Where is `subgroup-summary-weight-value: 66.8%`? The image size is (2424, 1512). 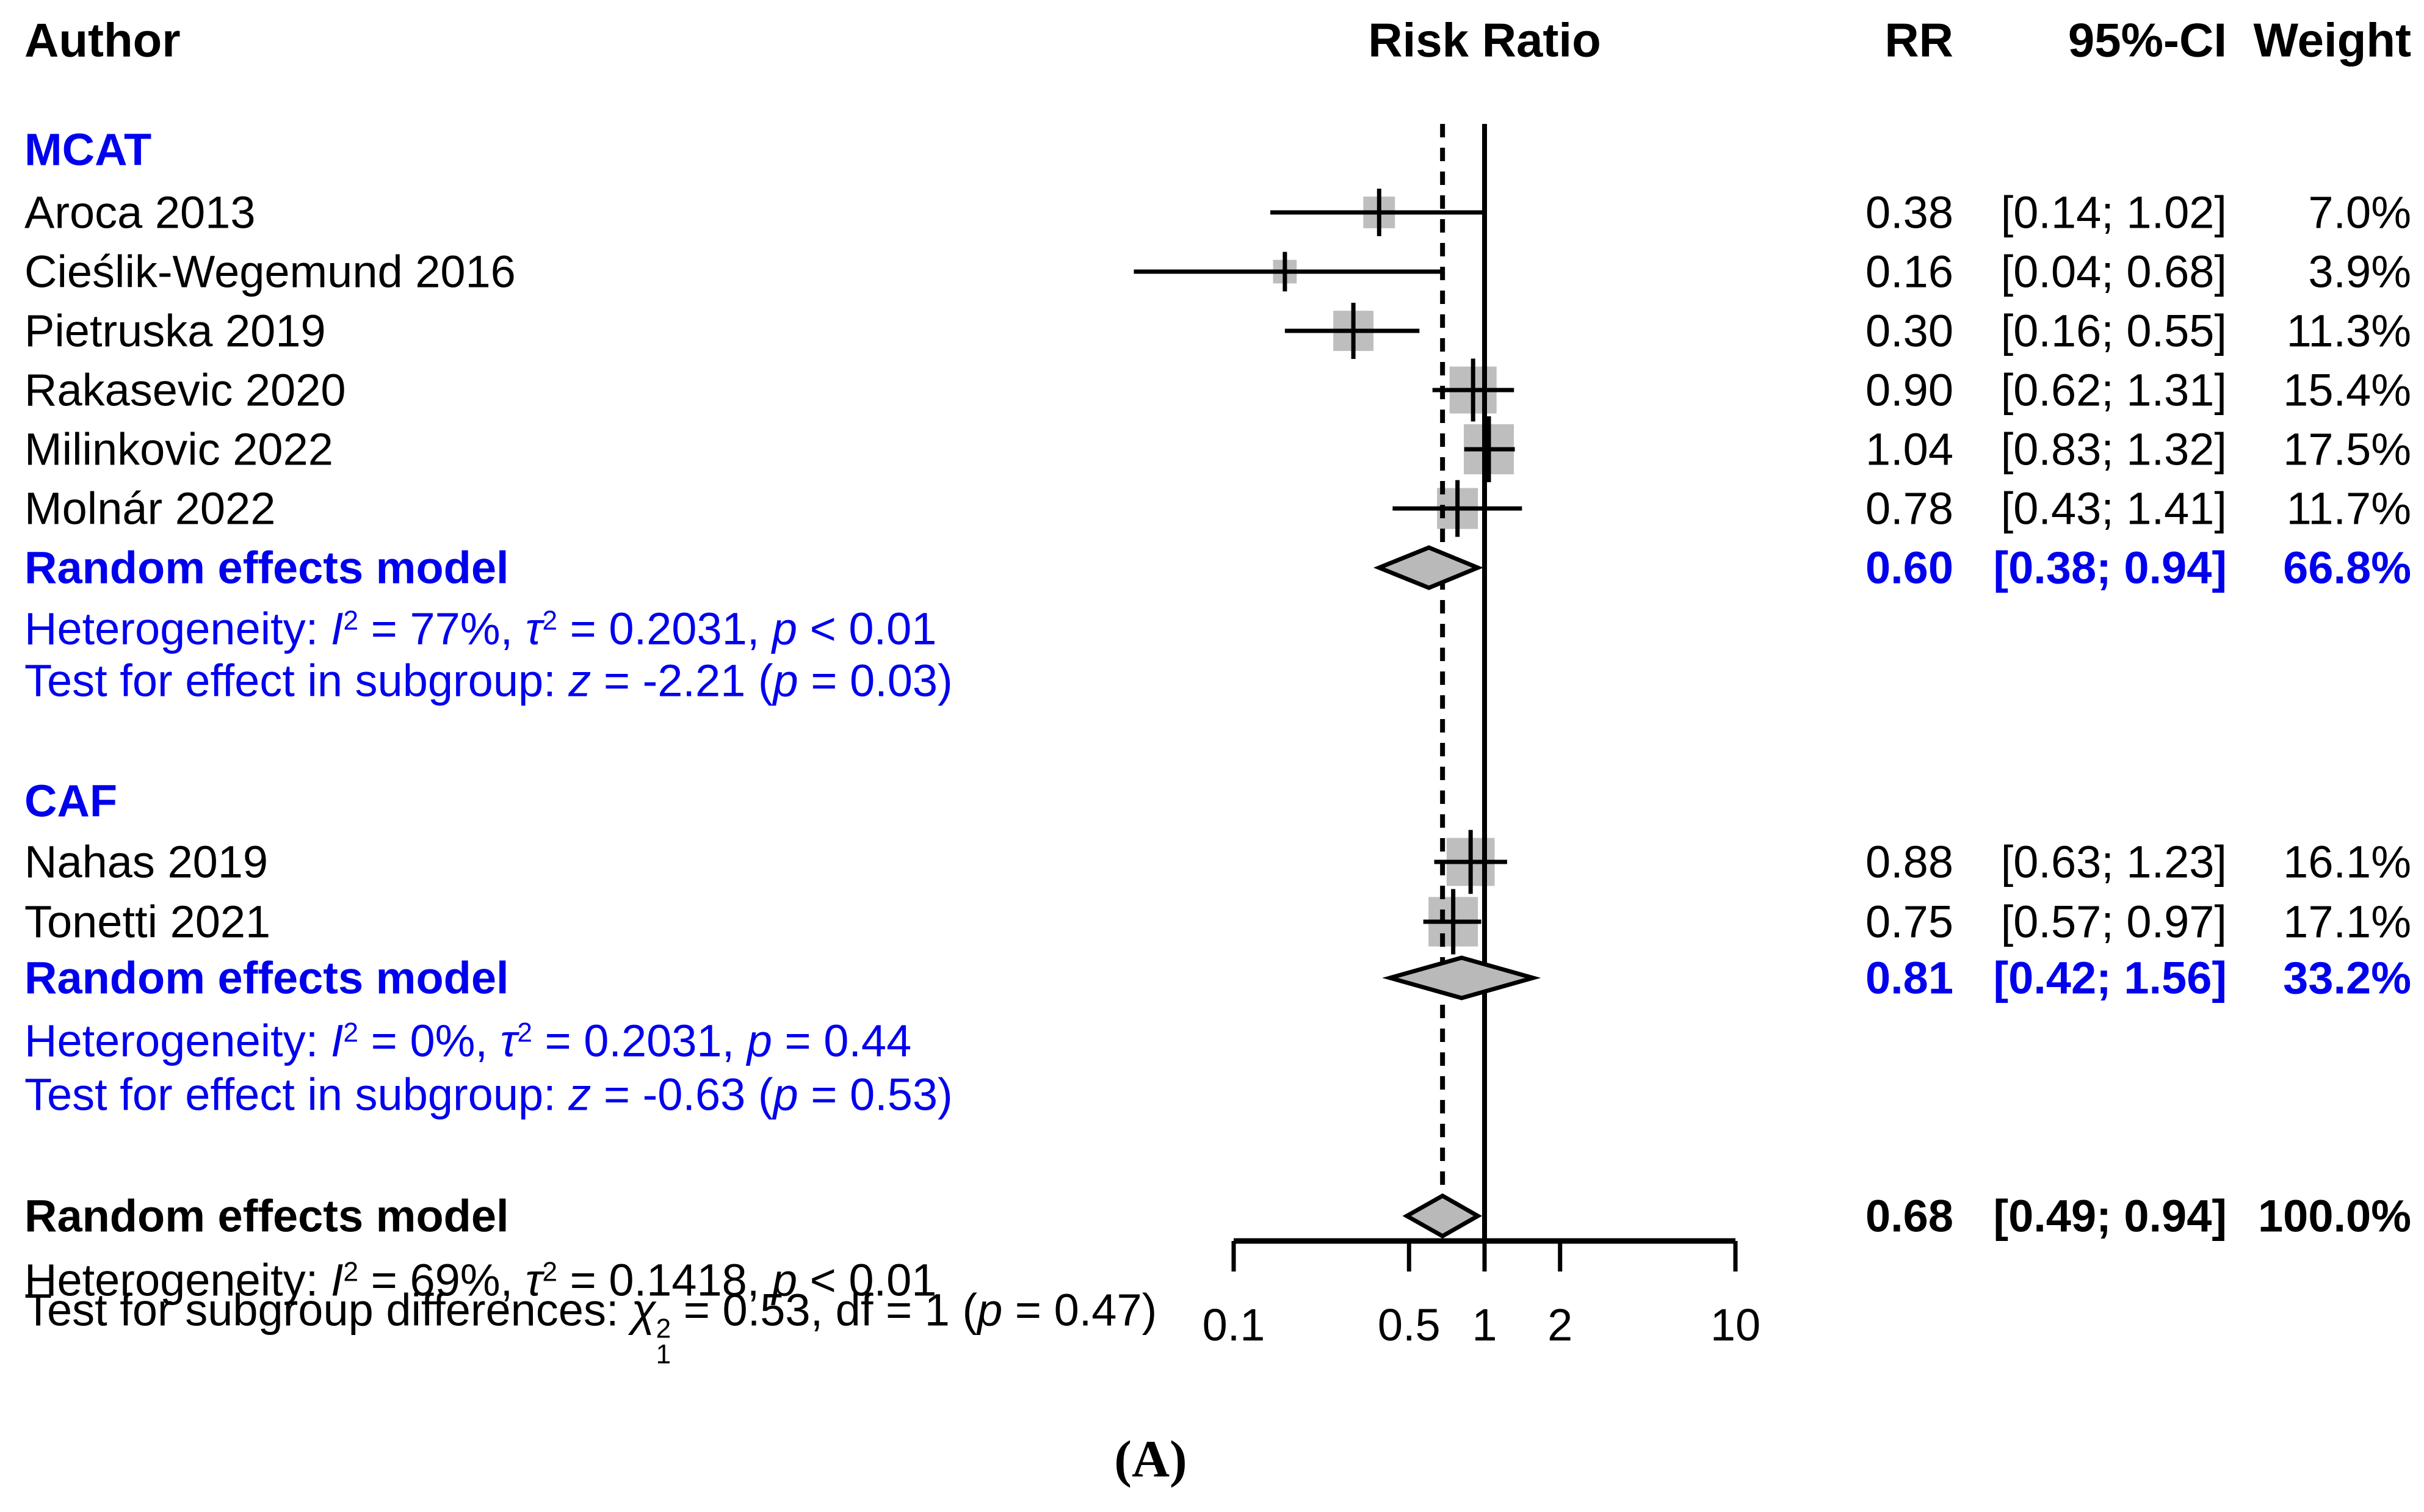
subgroup-summary-weight-value: 66.8% is located at coordinates (2347, 567).